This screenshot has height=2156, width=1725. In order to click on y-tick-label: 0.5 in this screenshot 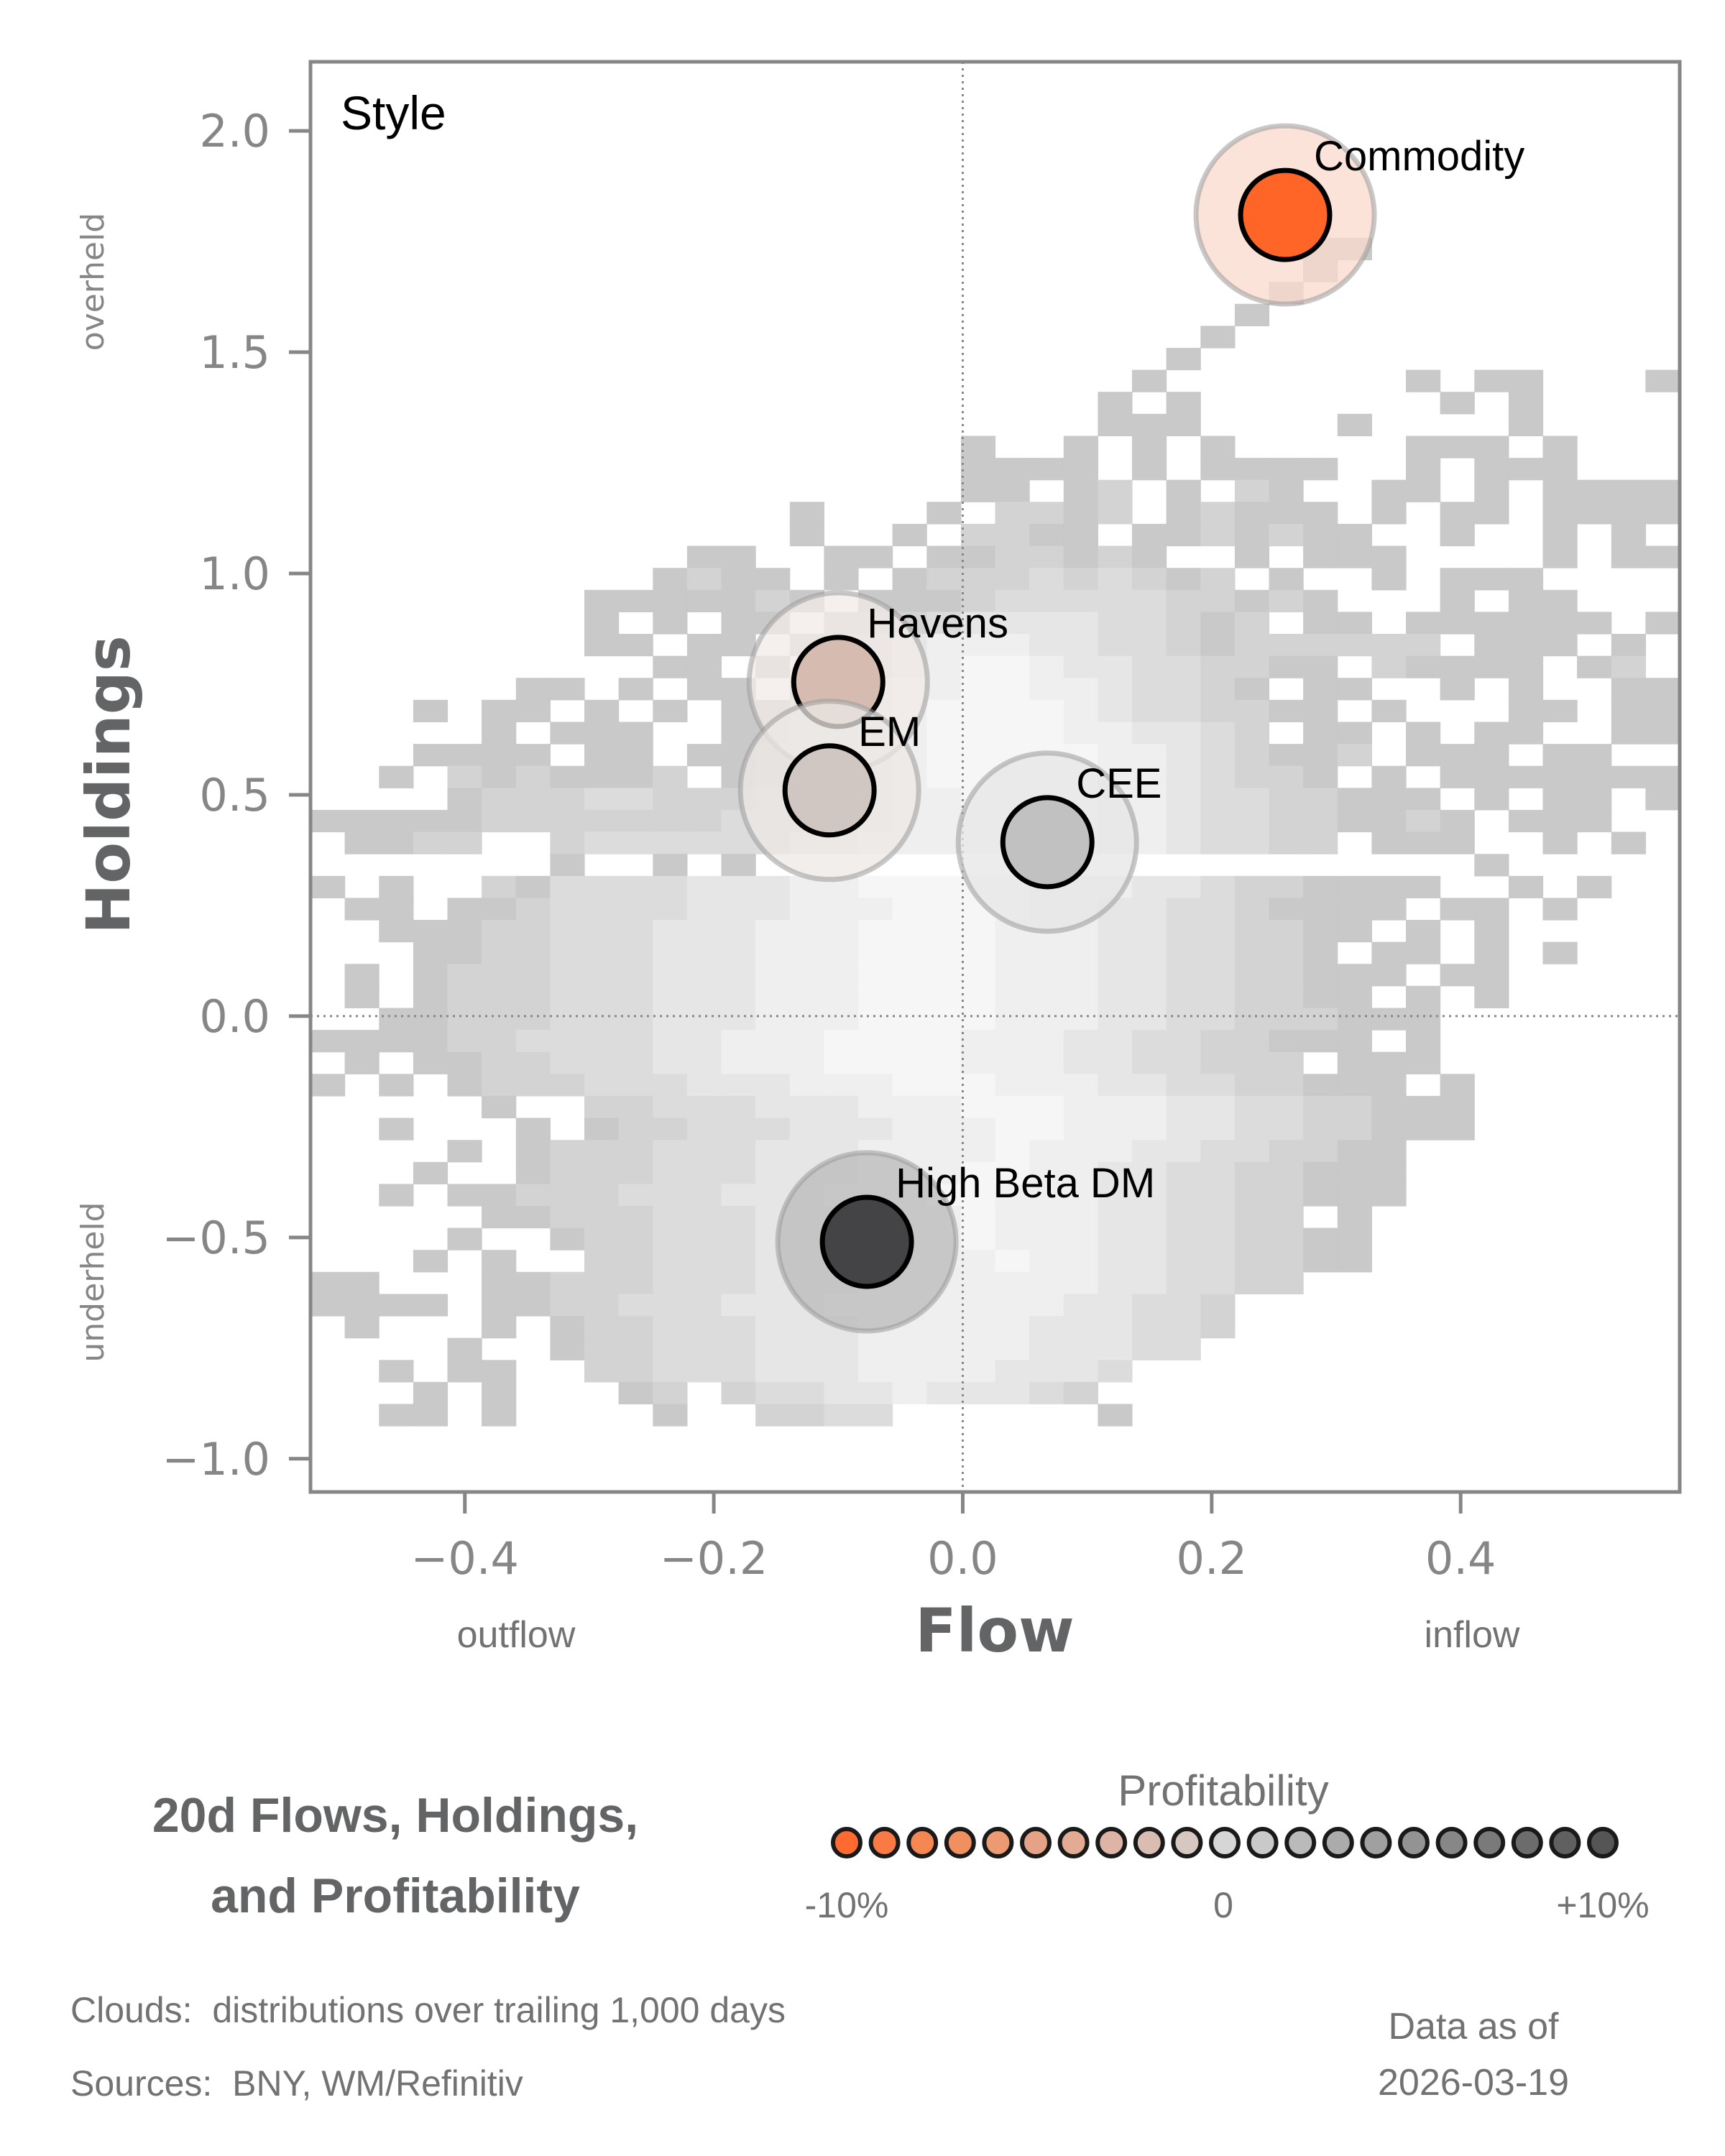, I will do `click(234, 795)`.